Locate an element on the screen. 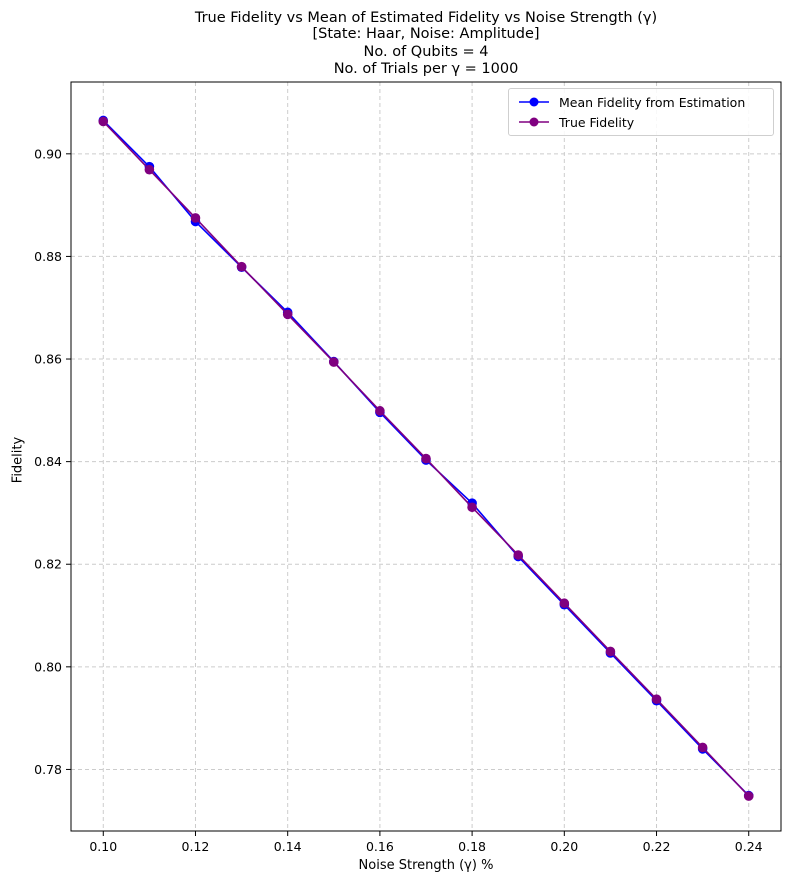 Image resolution: width=790 pixels, height=884 pixels. y-tick-label: 0.88 is located at coordinates (48, 256).